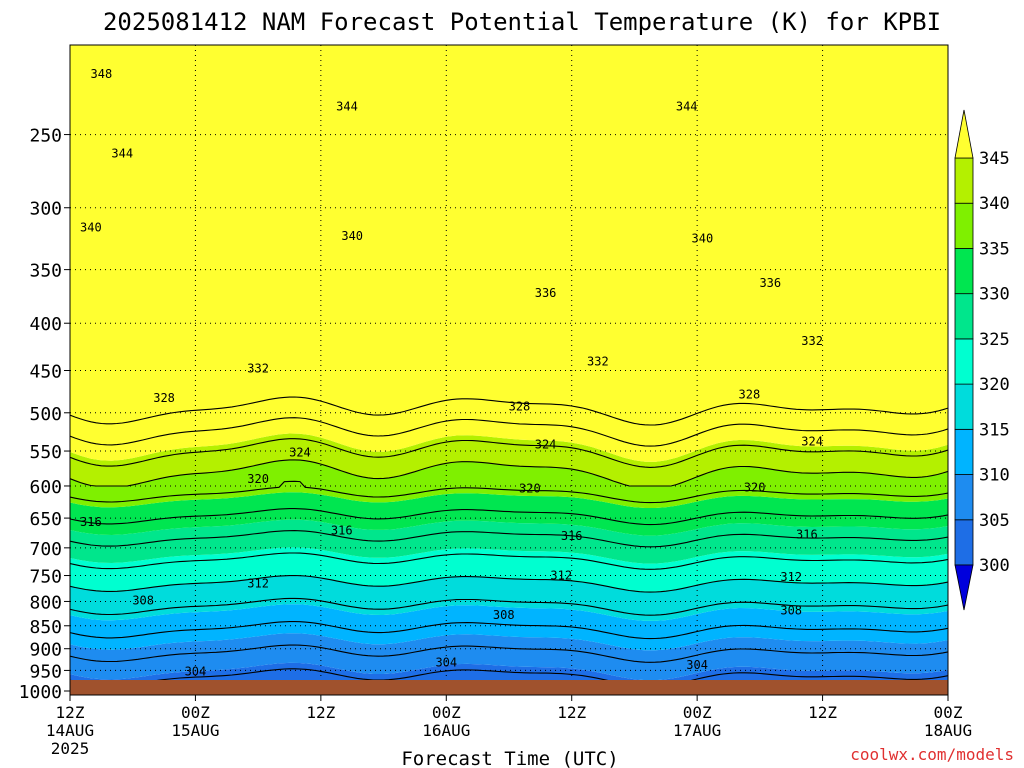 This screenshot has width=1024, height=768. What do you see at coordinates (40, 692) in the screenshot?
I see `y-tick-label: 1000` at bounding box center [40, 692].